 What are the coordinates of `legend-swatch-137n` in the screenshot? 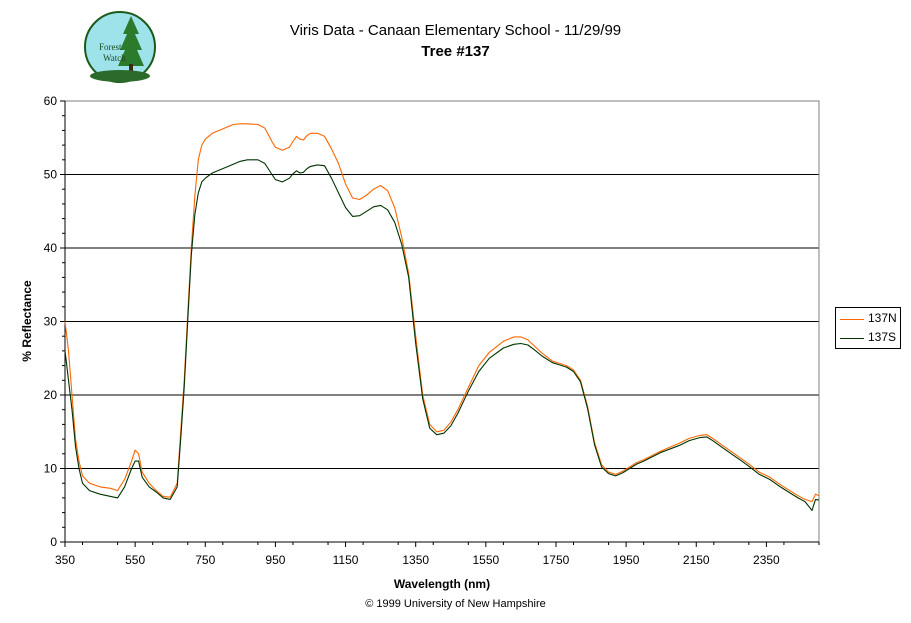 It's located at (852, 319).